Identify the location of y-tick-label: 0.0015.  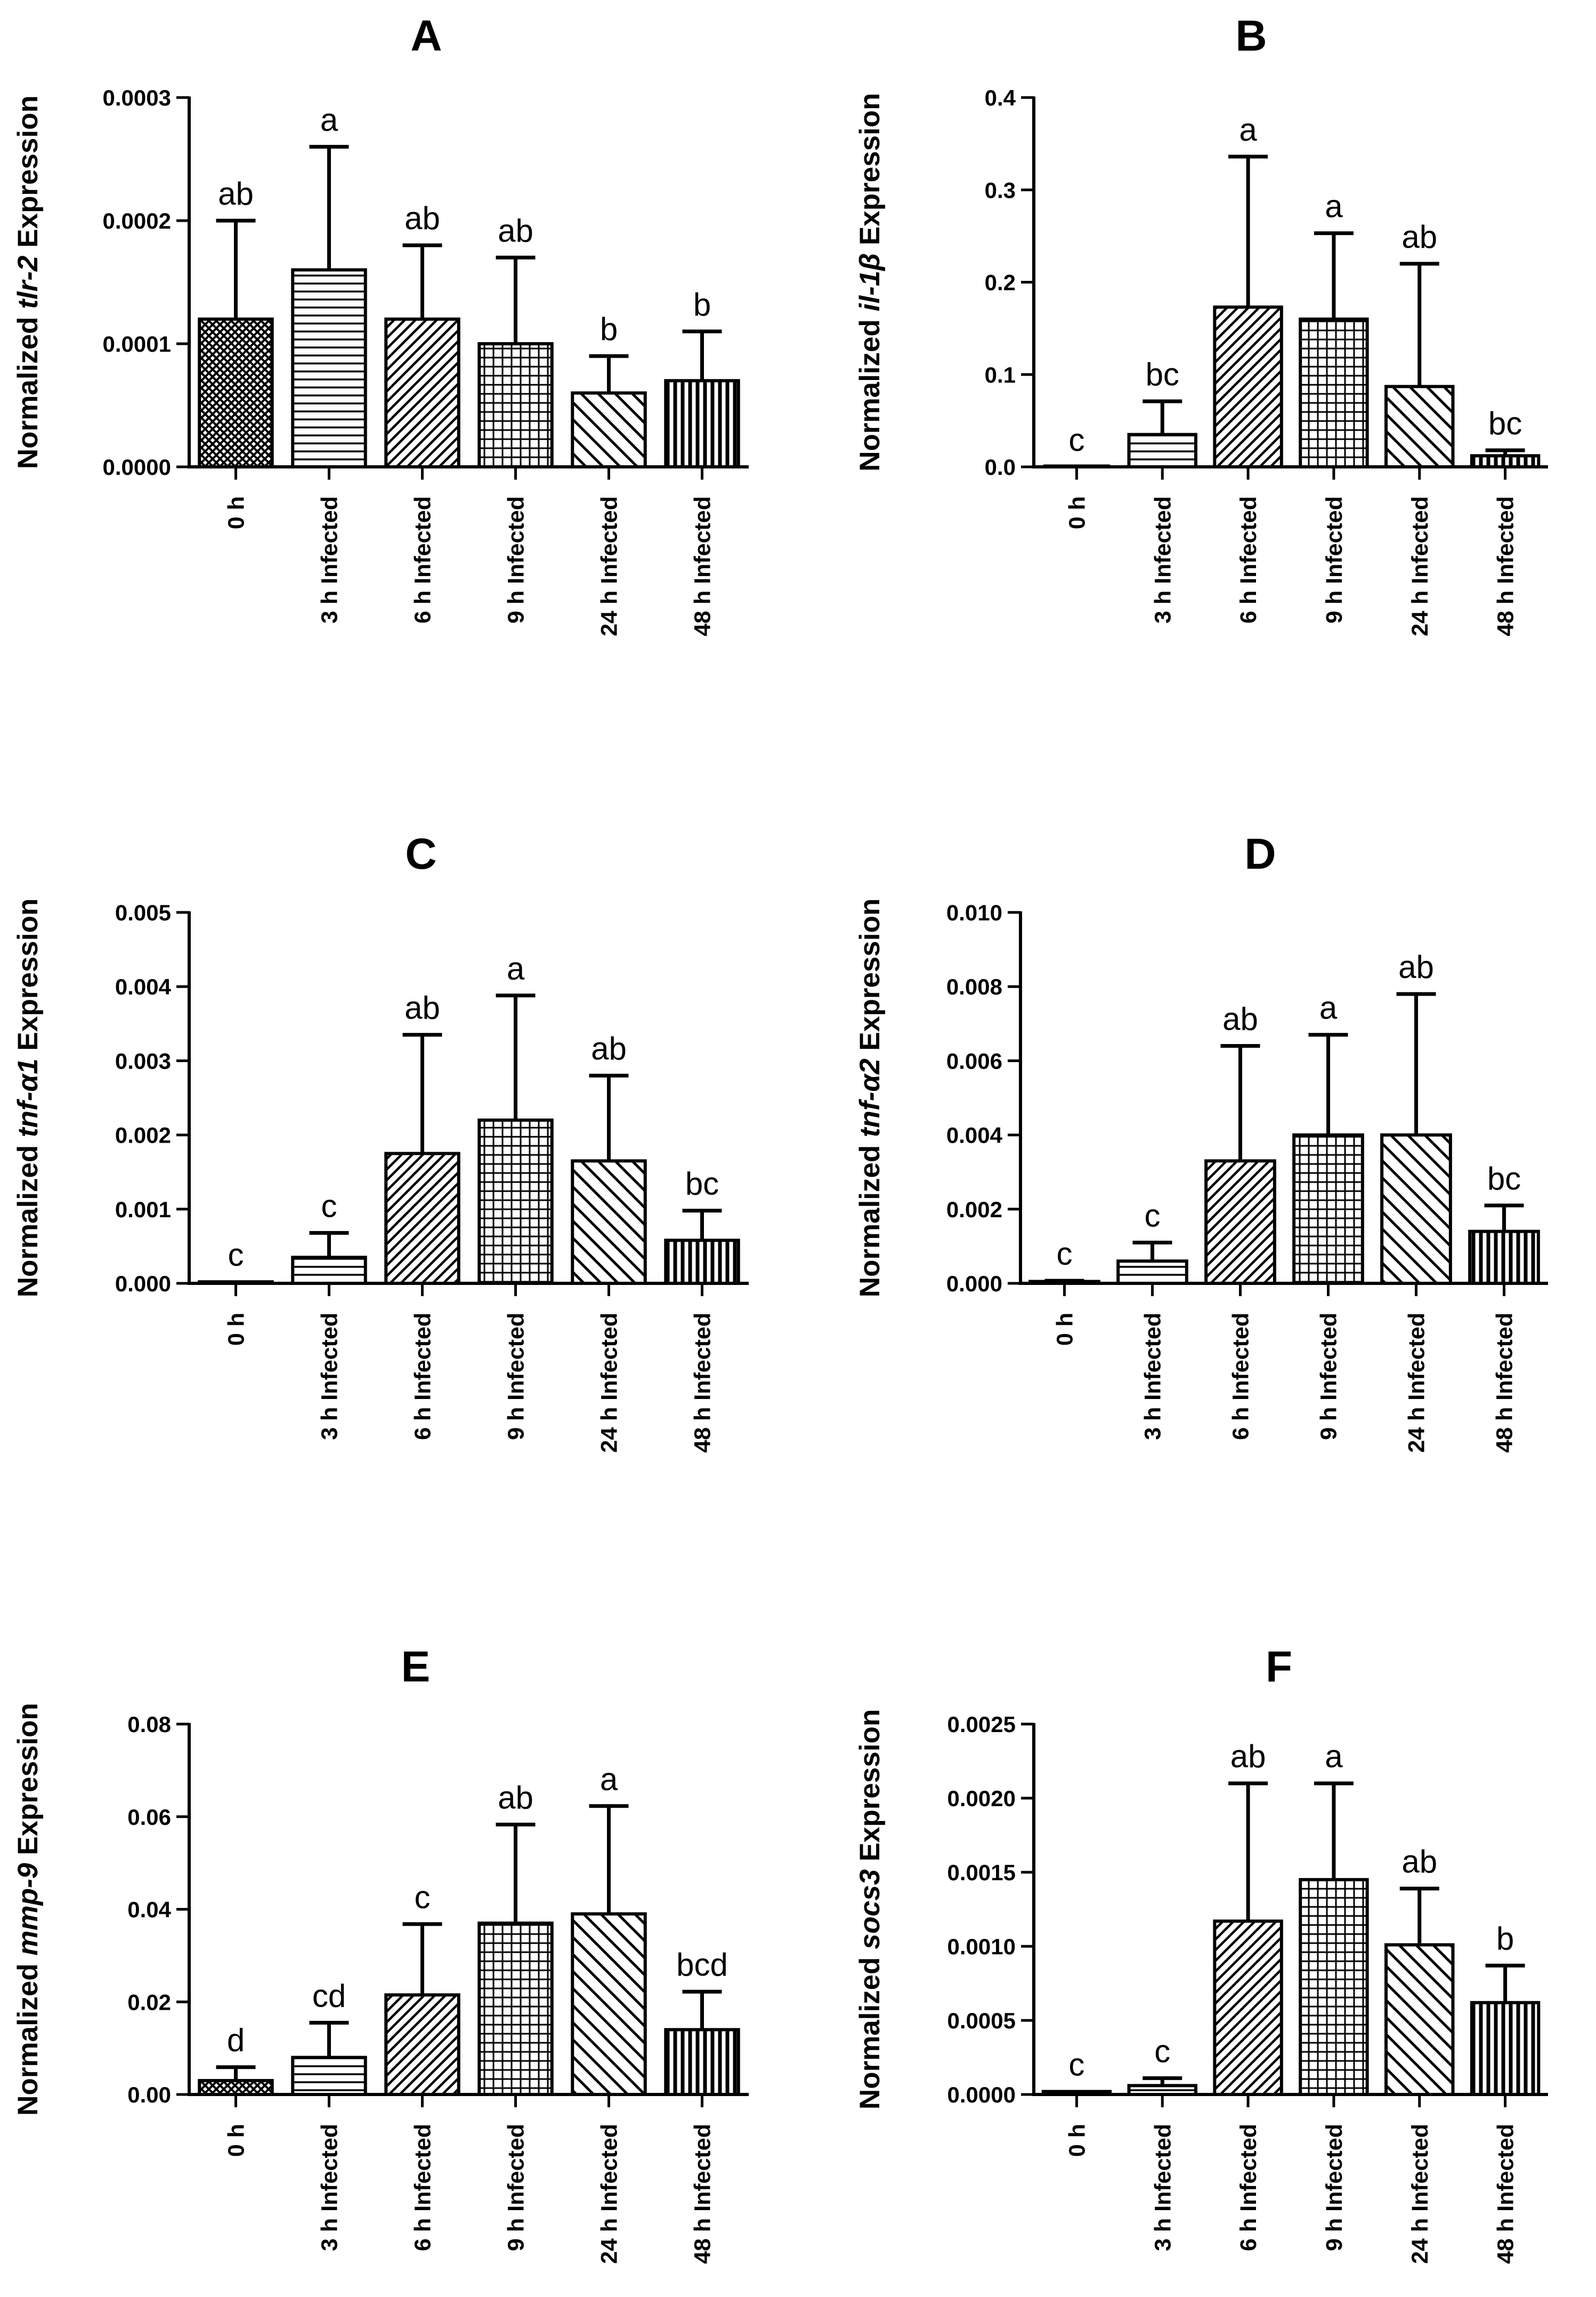
(982, 1872).